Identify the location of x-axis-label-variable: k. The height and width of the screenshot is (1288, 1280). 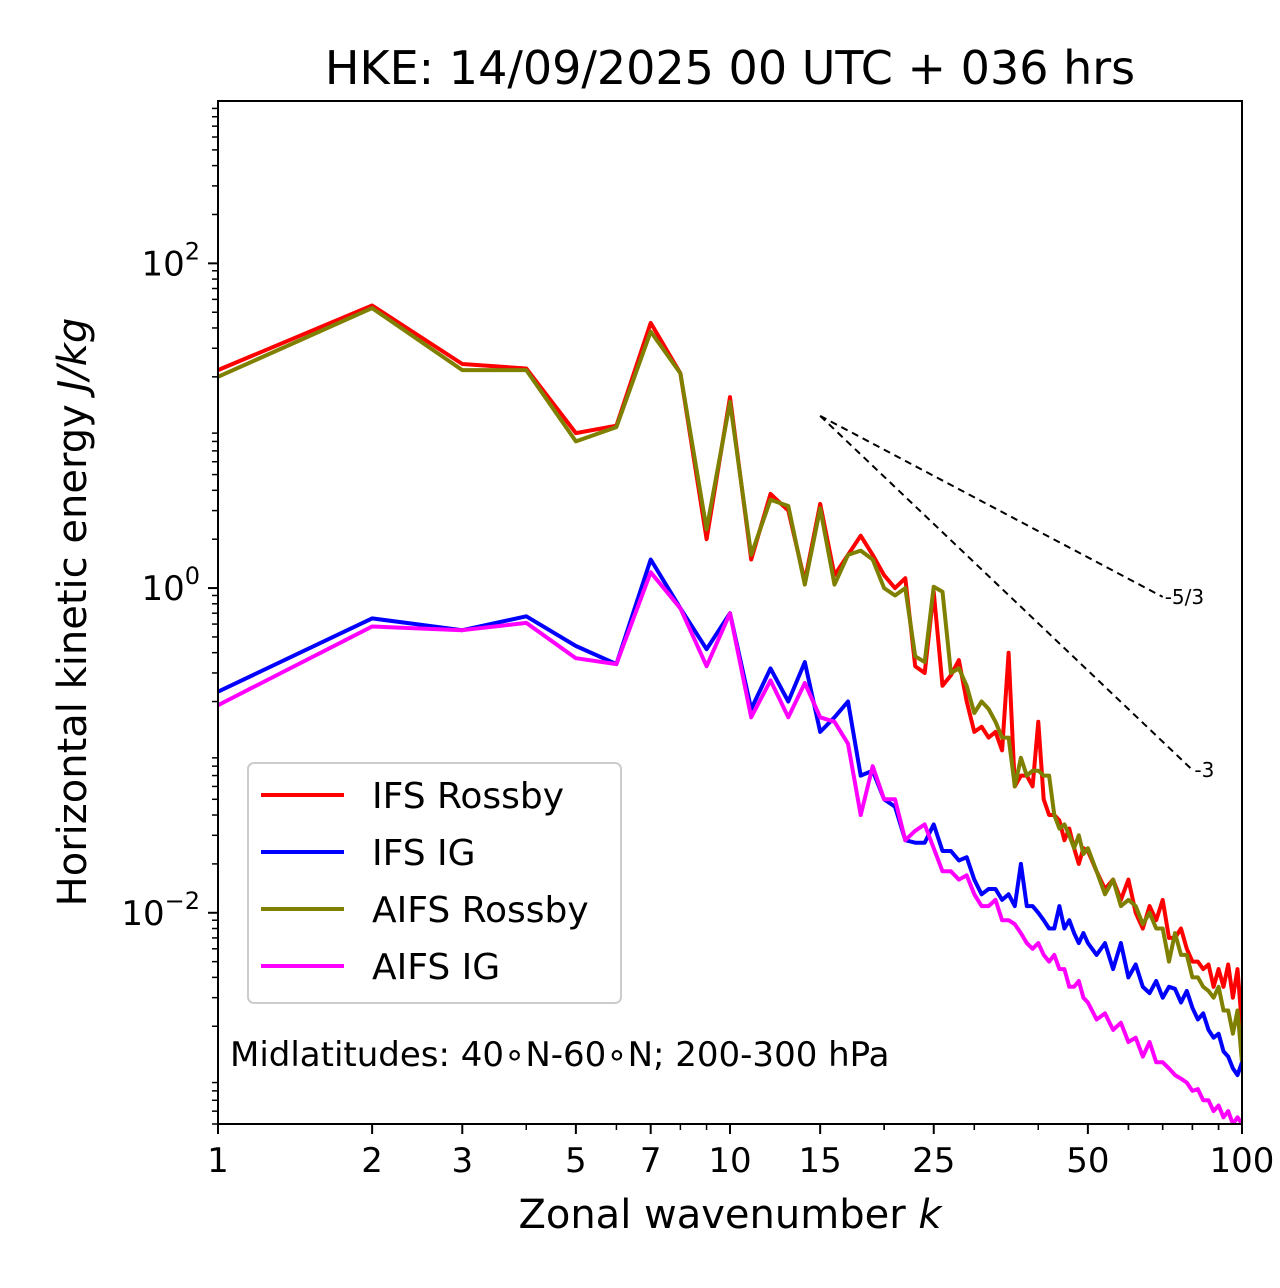
(930, 1215).